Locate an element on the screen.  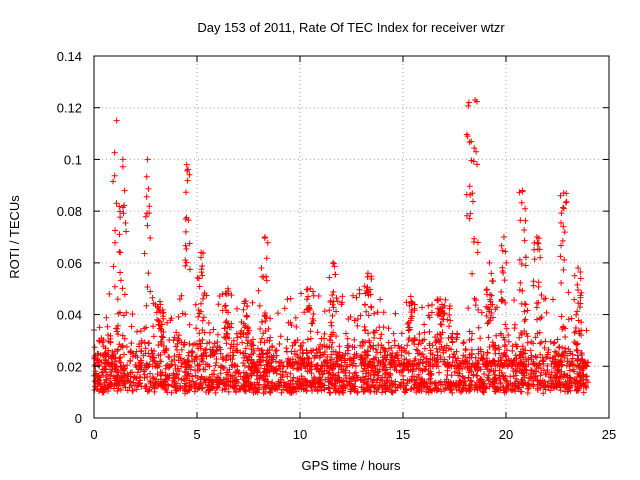
y-tick-label: 0 is located at coordinates (78, 418).